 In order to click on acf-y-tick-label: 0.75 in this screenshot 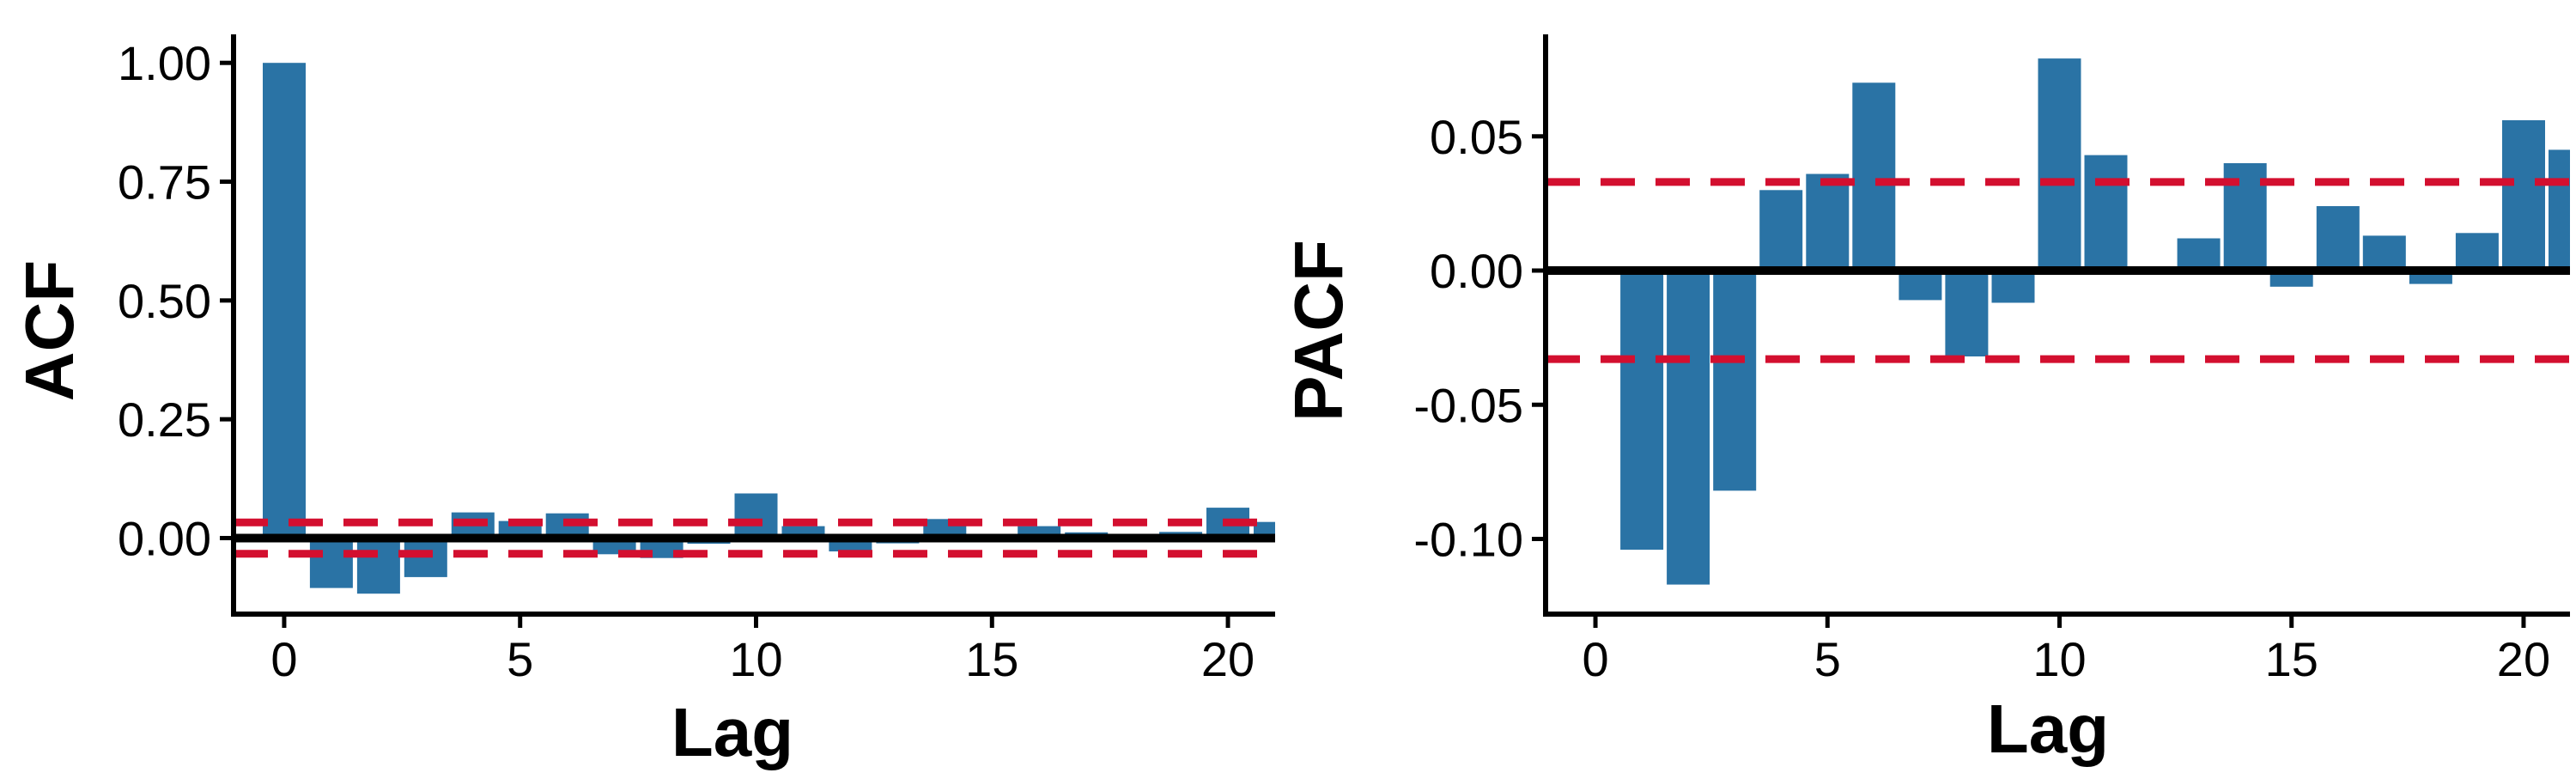, I will do `click(164, 182)`.